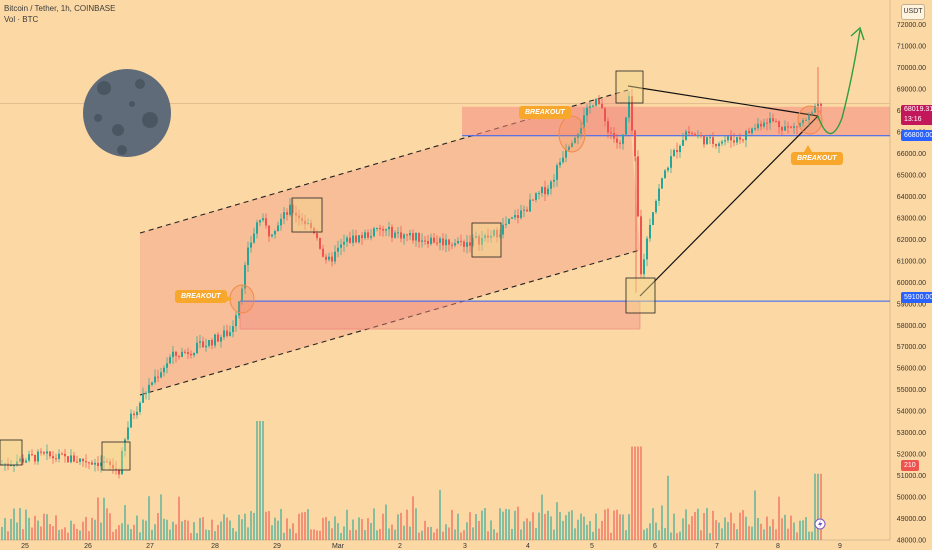 The height and width of the screenshot is (550, 932). What do you see at coordinates (808, 148) in the screenshot?
I see `callout-pointer` at bounding box center [808, 148].